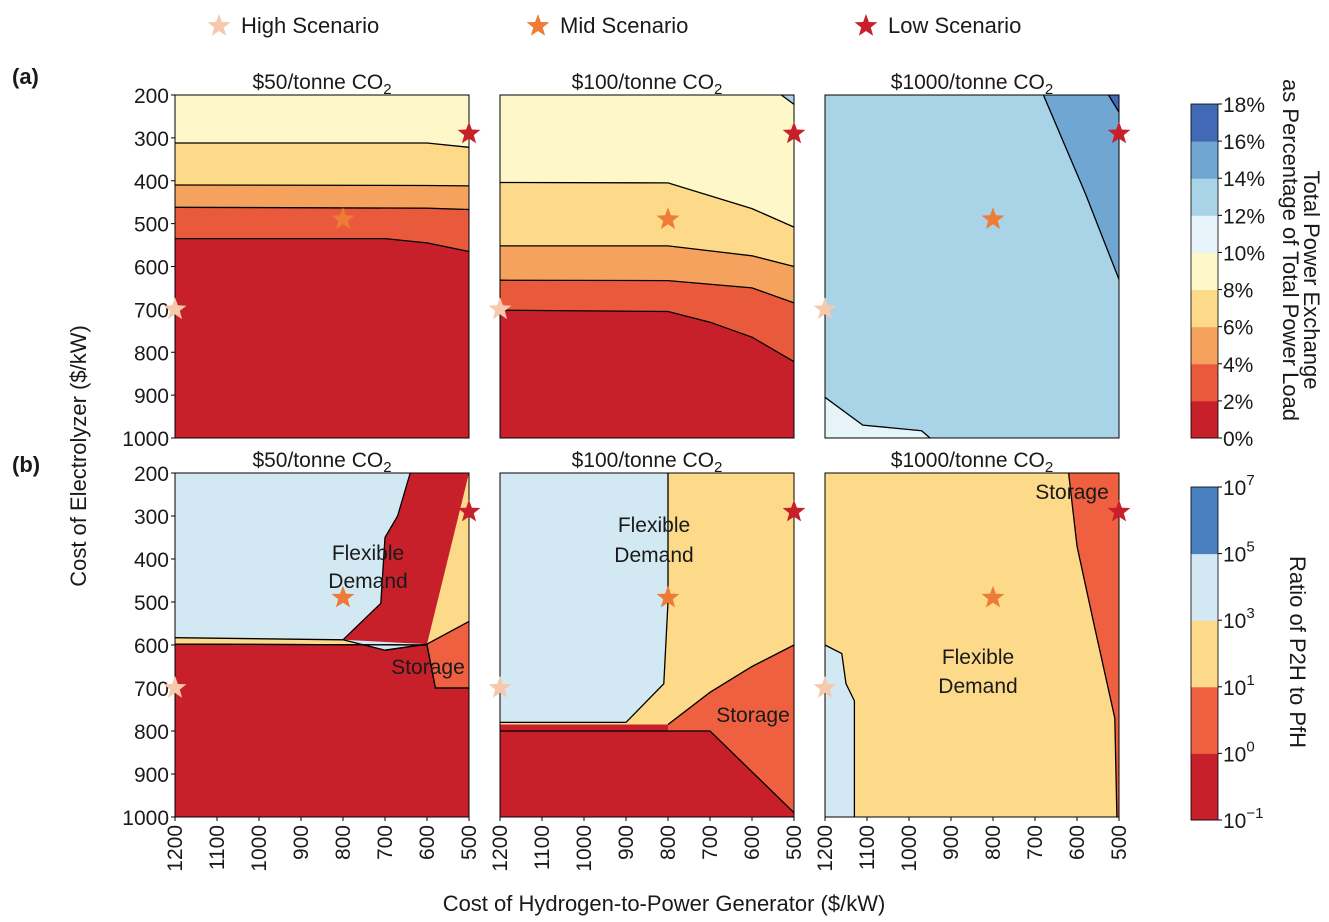 This screenshot has width=1329, height=922. Describe the element at coordinates (145, 818) in the screenshot. I see `y-tick-label: 1000` at that location.